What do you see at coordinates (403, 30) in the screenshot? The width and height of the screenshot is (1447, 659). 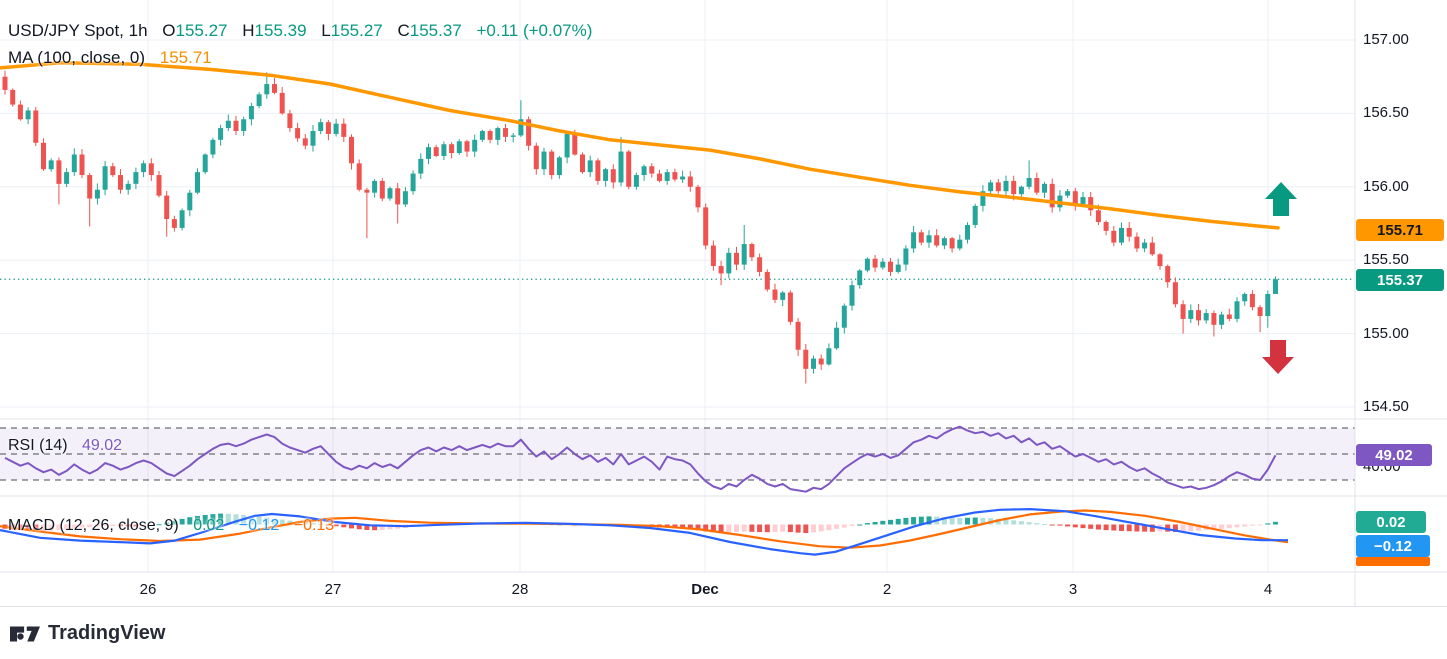 I see `close-label: C` at bounding box center [403, 30].